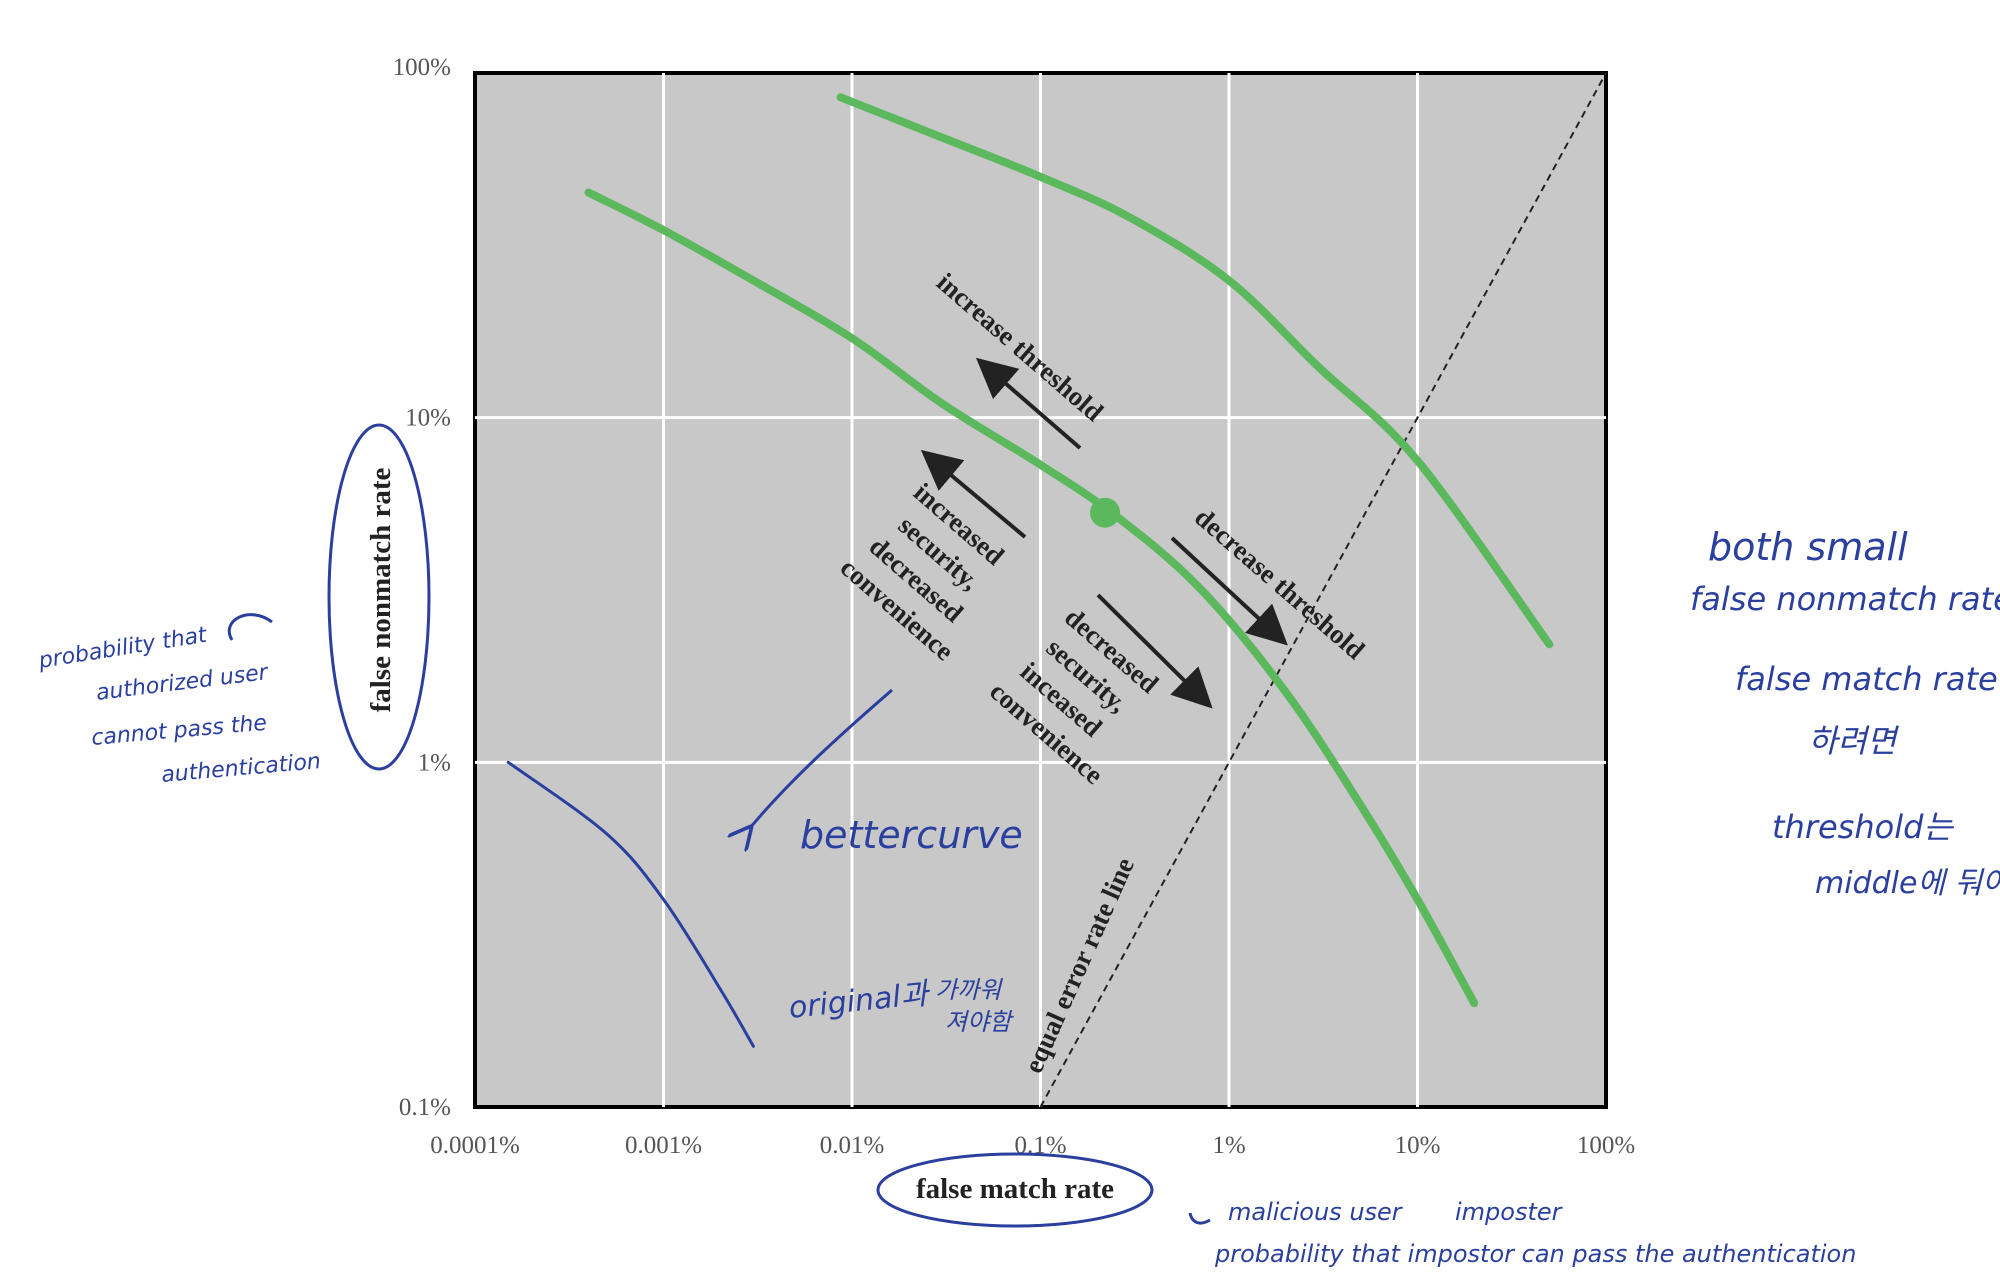  What do you see at coordinates (969, 990) in the screenshot?
I see `svg-text: 가까워` at bounding box center [969, 990].